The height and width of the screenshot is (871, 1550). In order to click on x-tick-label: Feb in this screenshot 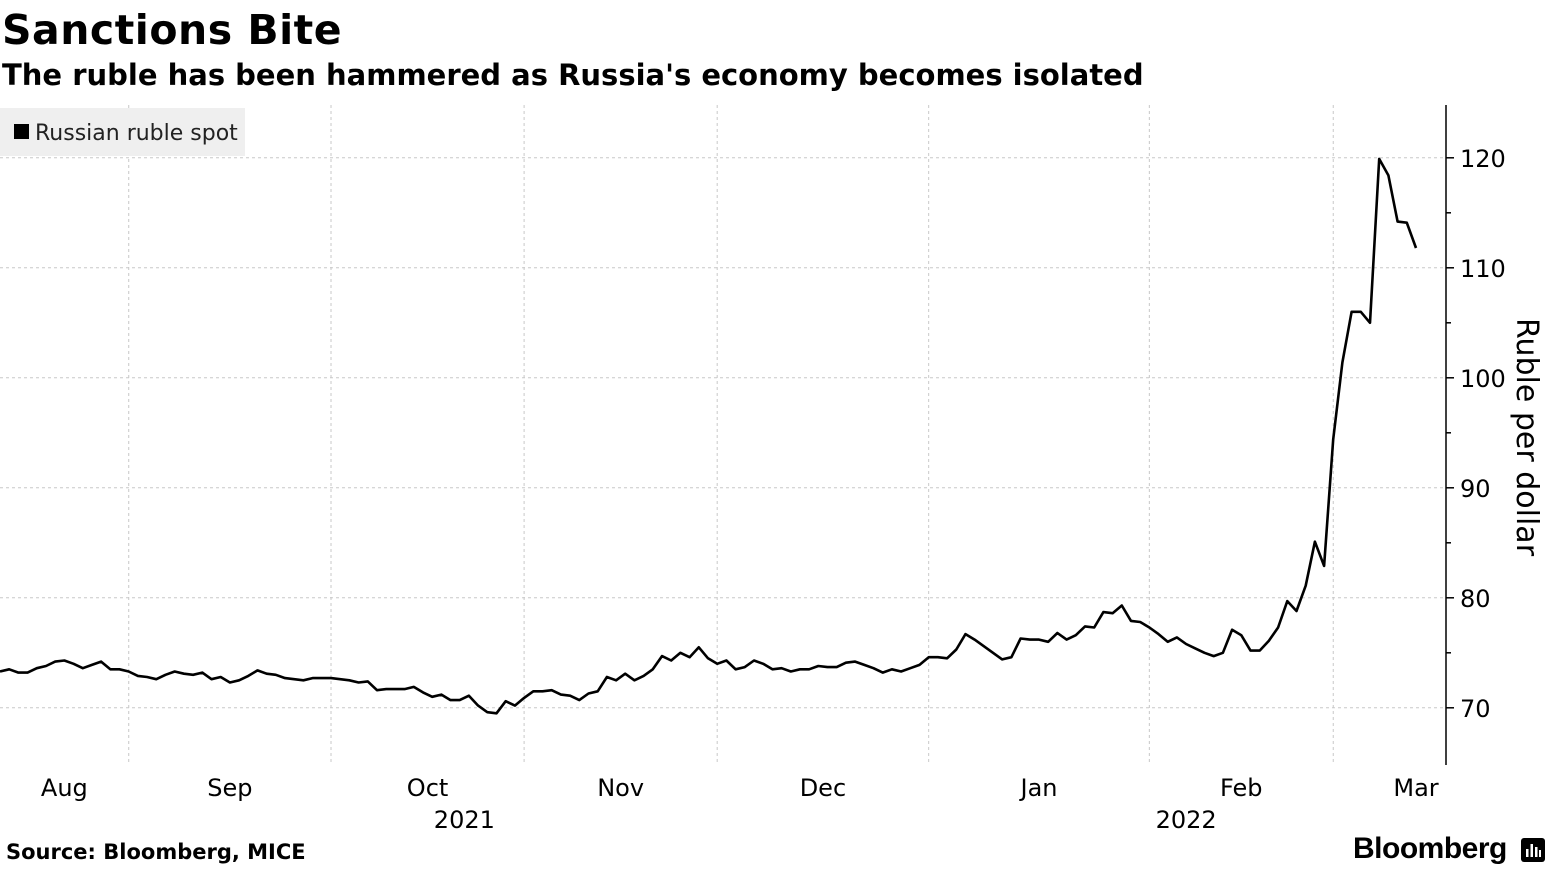, I will do `click(1241, 788)`.